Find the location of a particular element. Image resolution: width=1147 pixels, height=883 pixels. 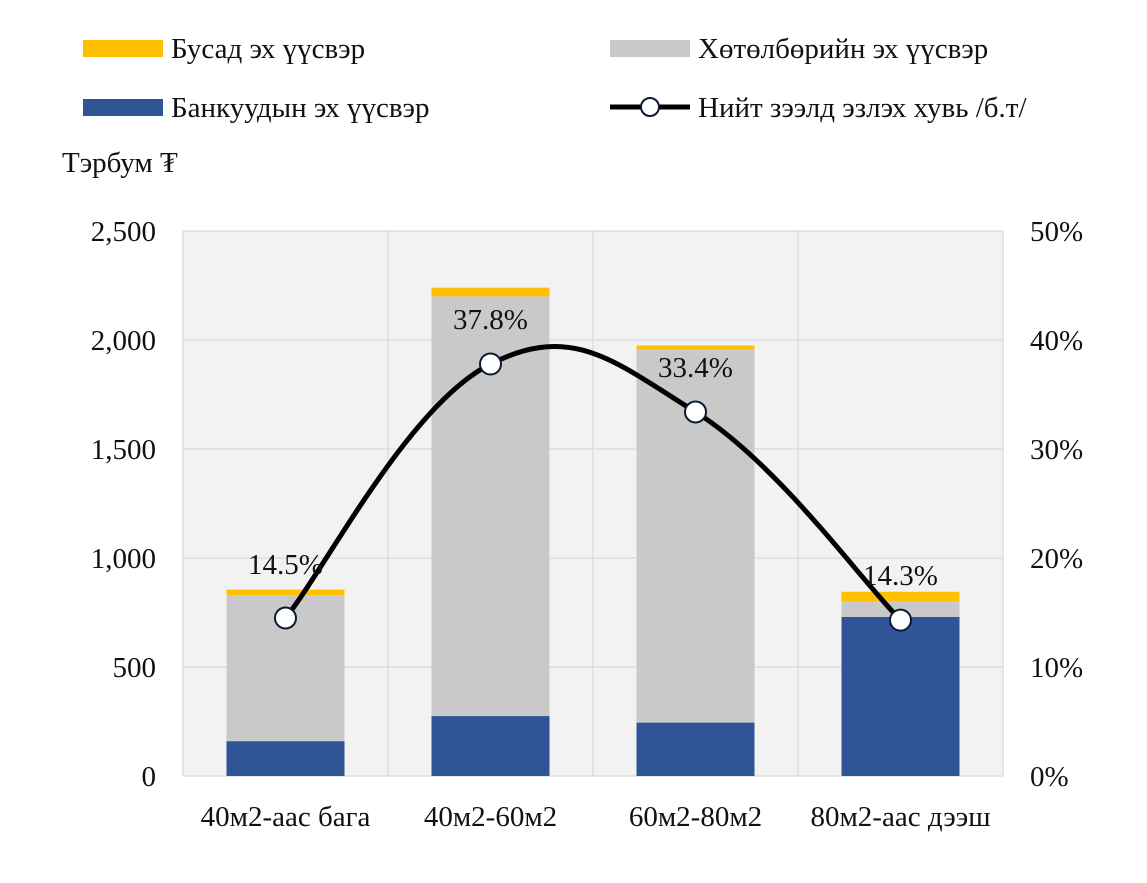

x-tick-label: 60м2-80м2 is located at coordinates (695, 817).